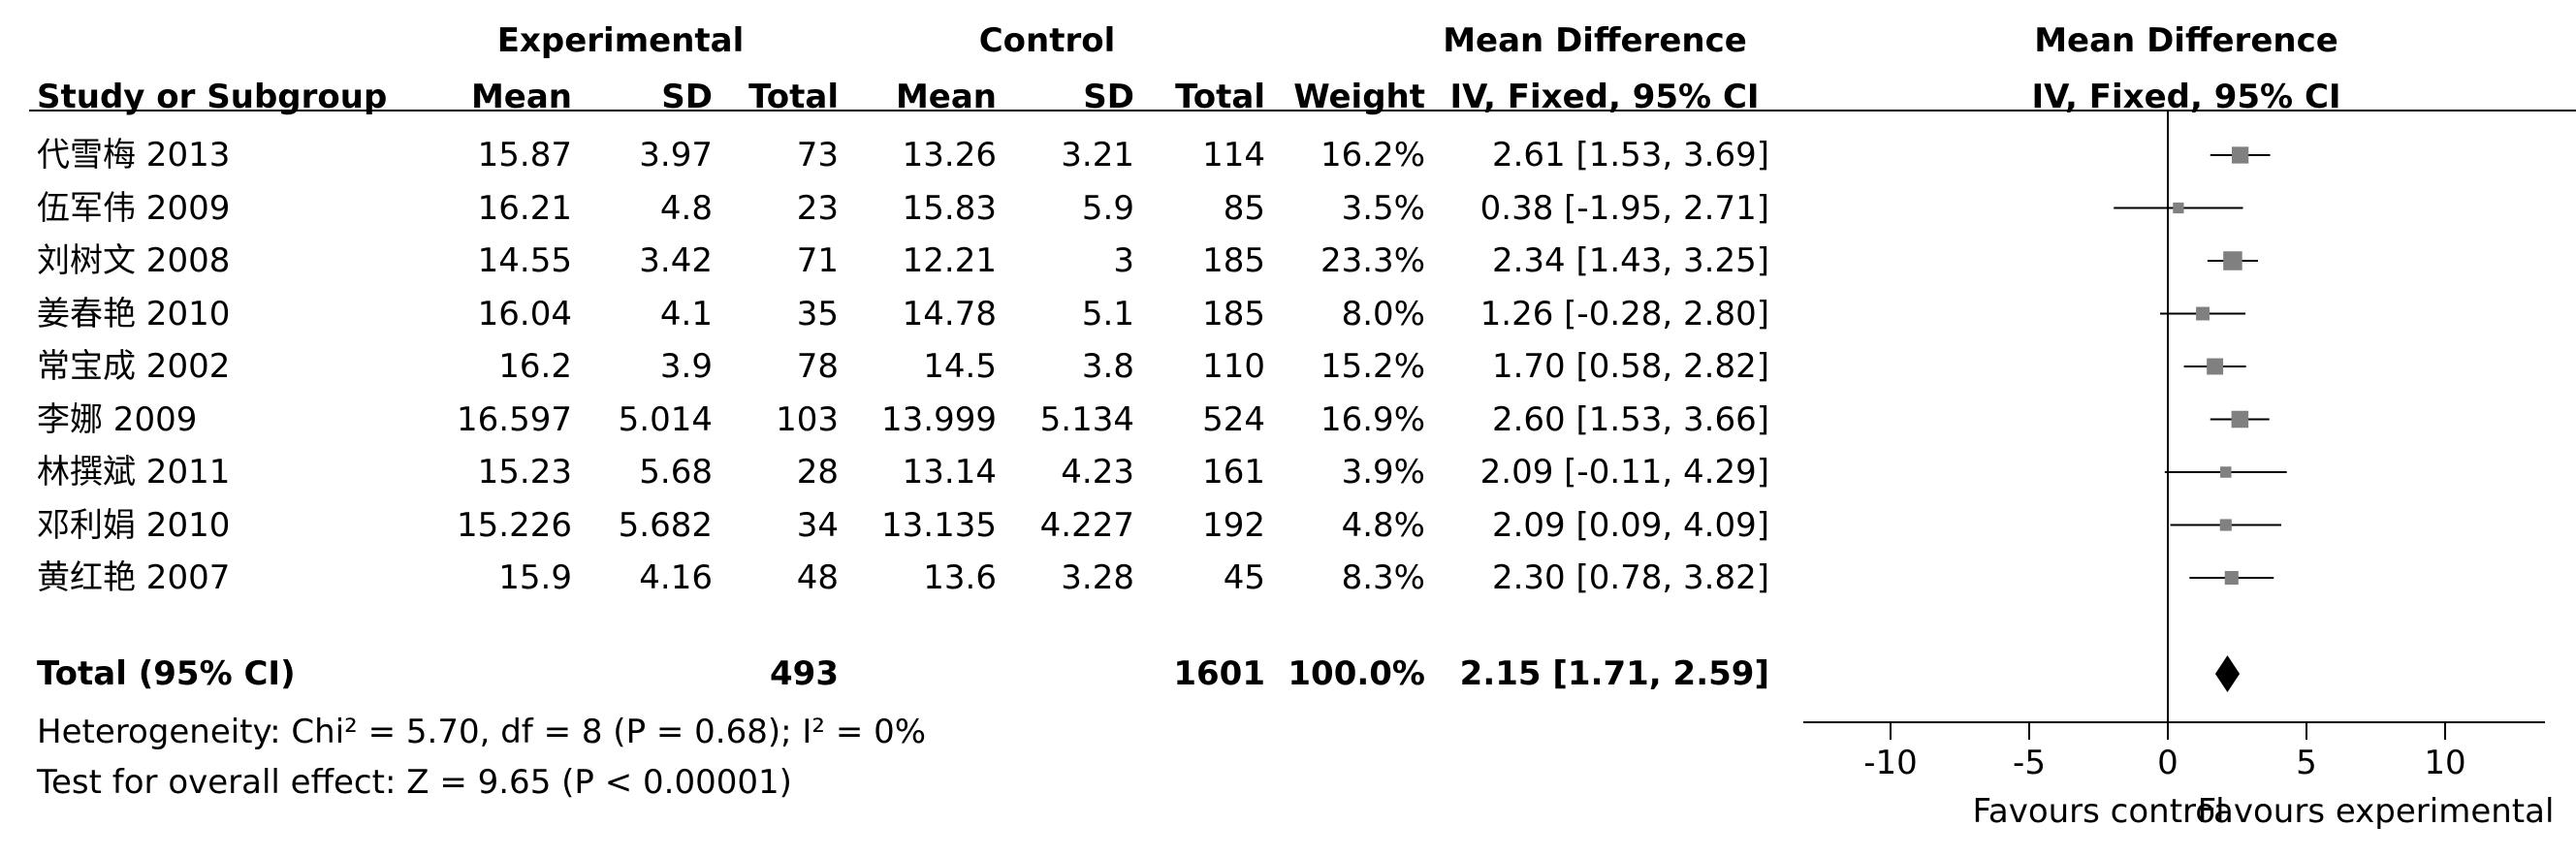 The height and width of the screenshot is (858, 2576). What do you see at coordinates (949, 208) in the screenshot?
I see `c-mean-cell: 15.83` at bounding box center [949, 208].